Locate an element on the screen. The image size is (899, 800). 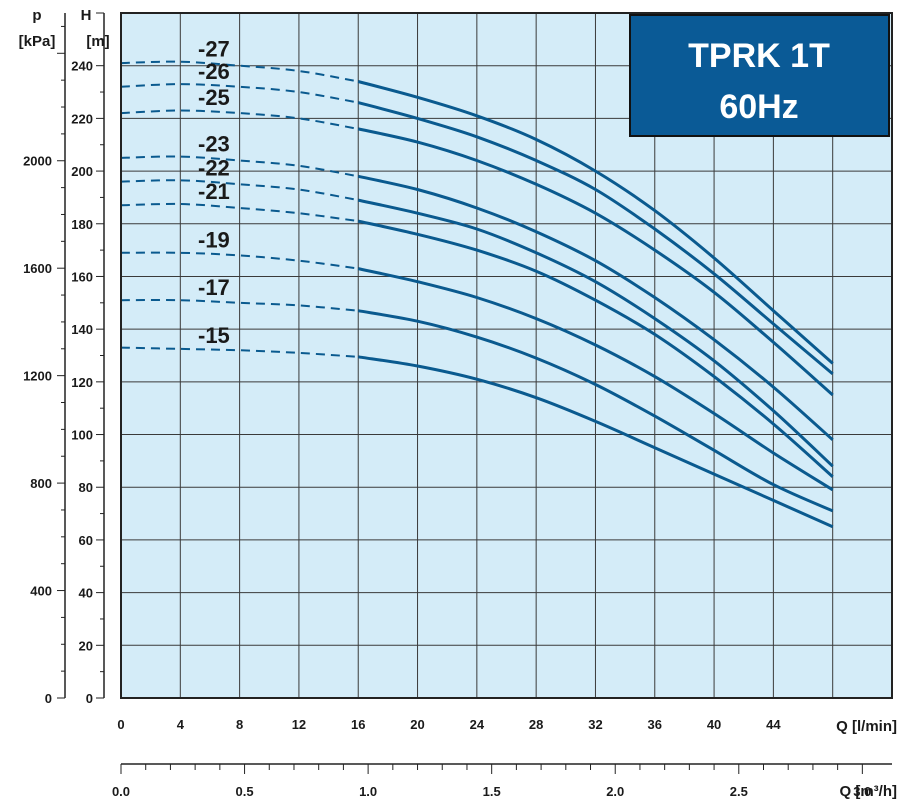
x-tick-label: 40 is located at coordinates (714, 724).